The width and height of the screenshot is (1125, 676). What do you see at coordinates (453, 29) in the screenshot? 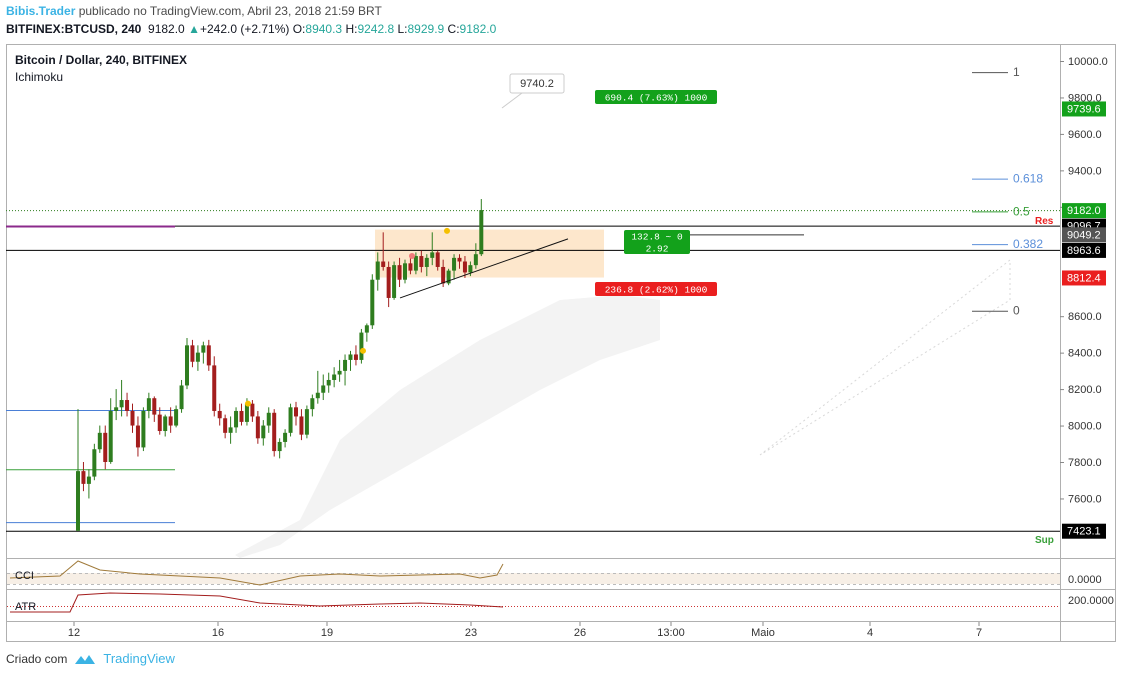
I see `close-label: C:` at bounding box center [453, 29].